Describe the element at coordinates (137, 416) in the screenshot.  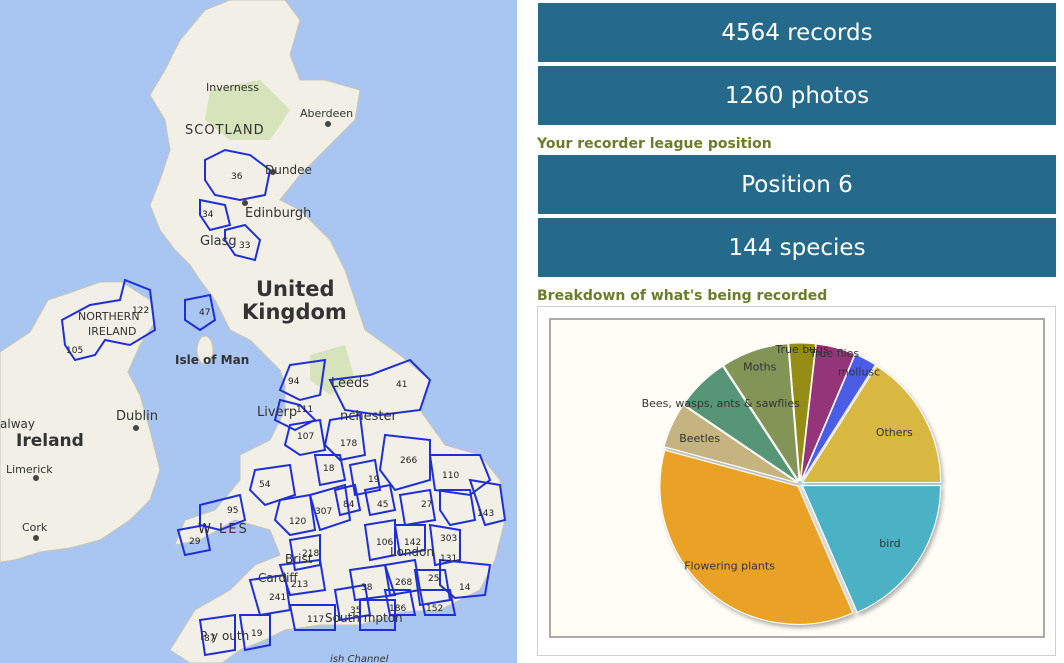
I see `place-label-dublin: Dublin` at that location.